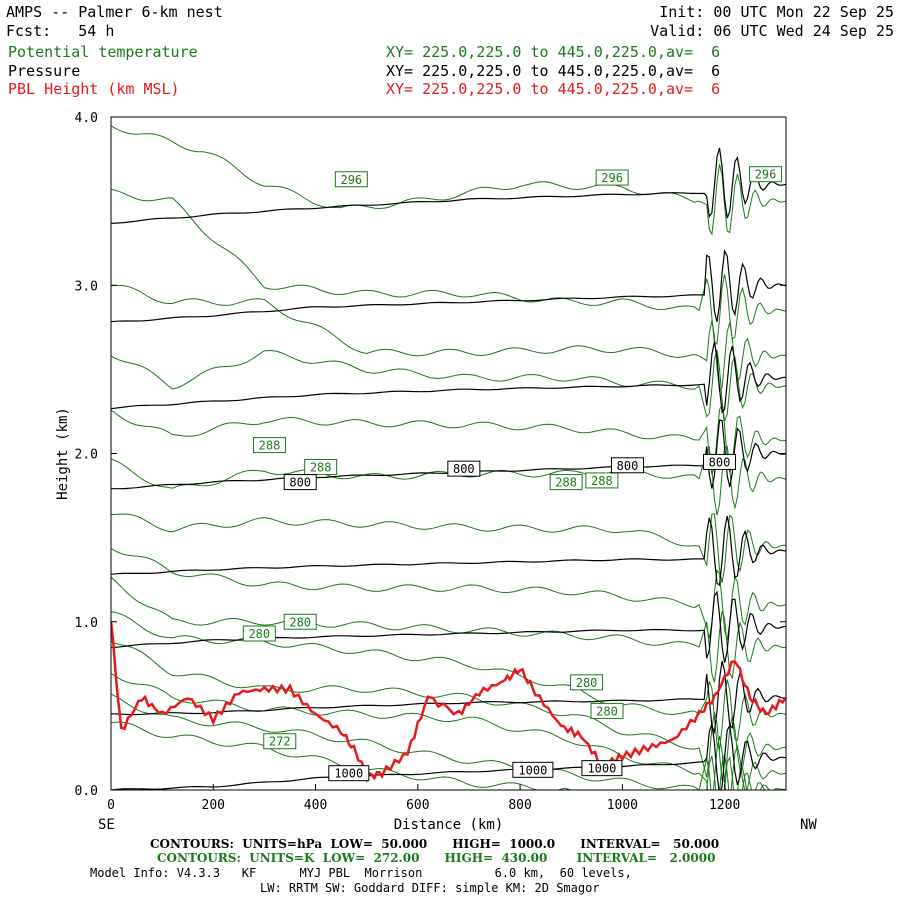  I want to click on theta-label-text: 272, so click(280, 742).